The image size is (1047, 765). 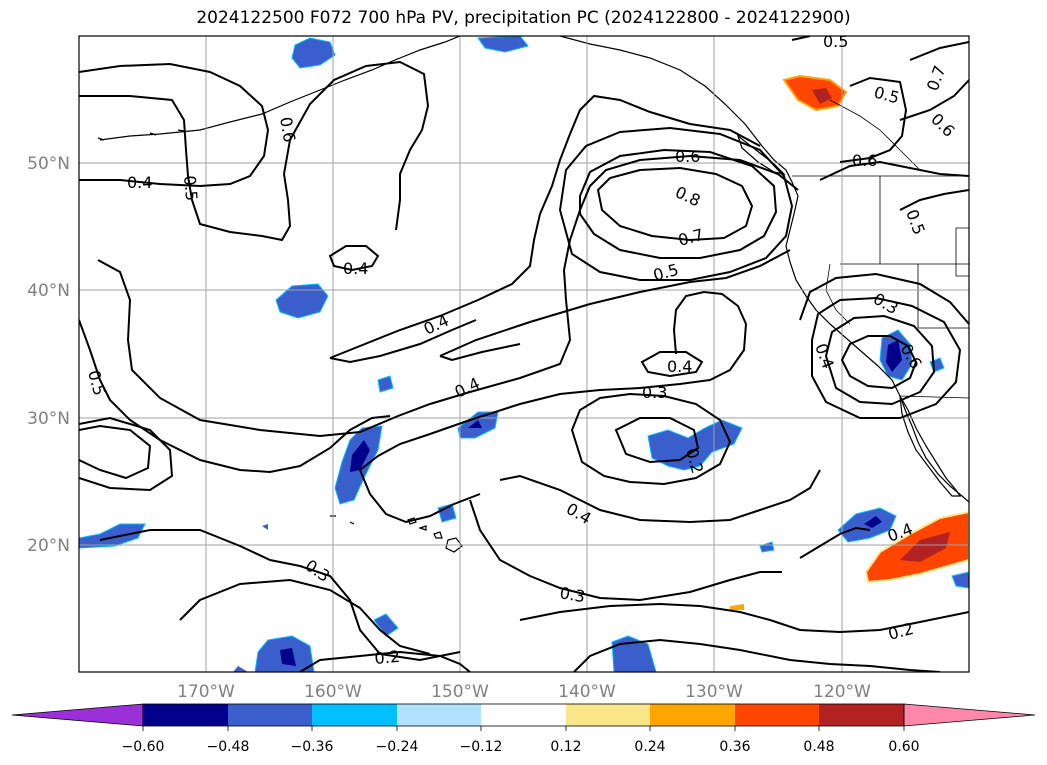 I want to click on colorbar-tick-label: 0.48, so click(x=818, y=747).